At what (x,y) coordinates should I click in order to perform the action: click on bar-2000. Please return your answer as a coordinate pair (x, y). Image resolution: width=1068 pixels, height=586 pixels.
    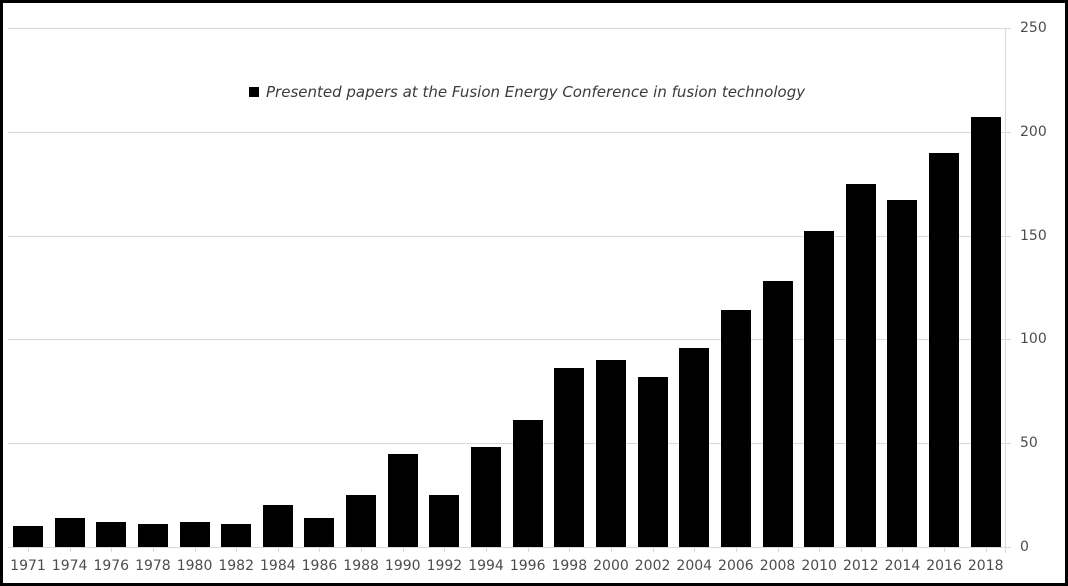
    Looking at the image, I should click on (610, 453).